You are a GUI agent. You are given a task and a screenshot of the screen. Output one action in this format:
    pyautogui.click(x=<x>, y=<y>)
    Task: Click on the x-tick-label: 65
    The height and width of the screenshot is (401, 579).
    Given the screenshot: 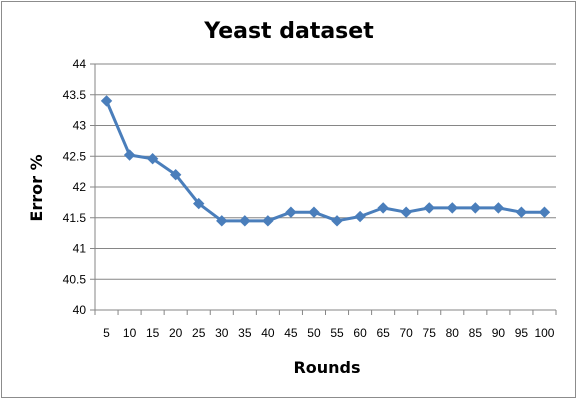 What is the action you would take?
    pyautogui.click(x=383, y=333)
    